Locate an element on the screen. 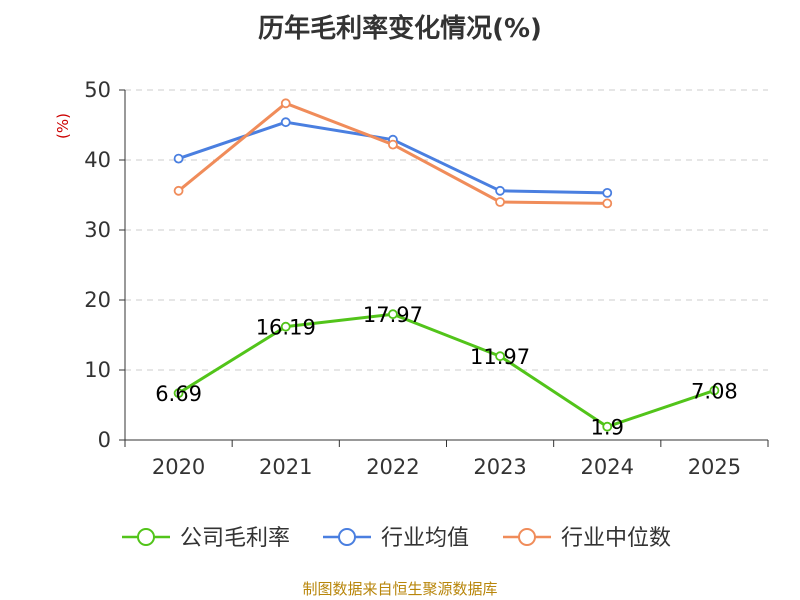 This screenshot has height=600, width=800. x-tick-label: 2025 is located at coordinates (714, 467).